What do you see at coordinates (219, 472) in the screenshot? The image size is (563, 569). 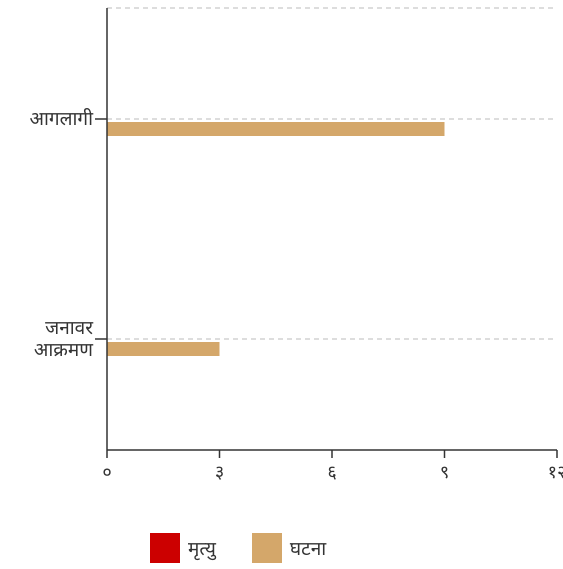 I see `x-tick-label: ३` at bounding box center [219, 472].